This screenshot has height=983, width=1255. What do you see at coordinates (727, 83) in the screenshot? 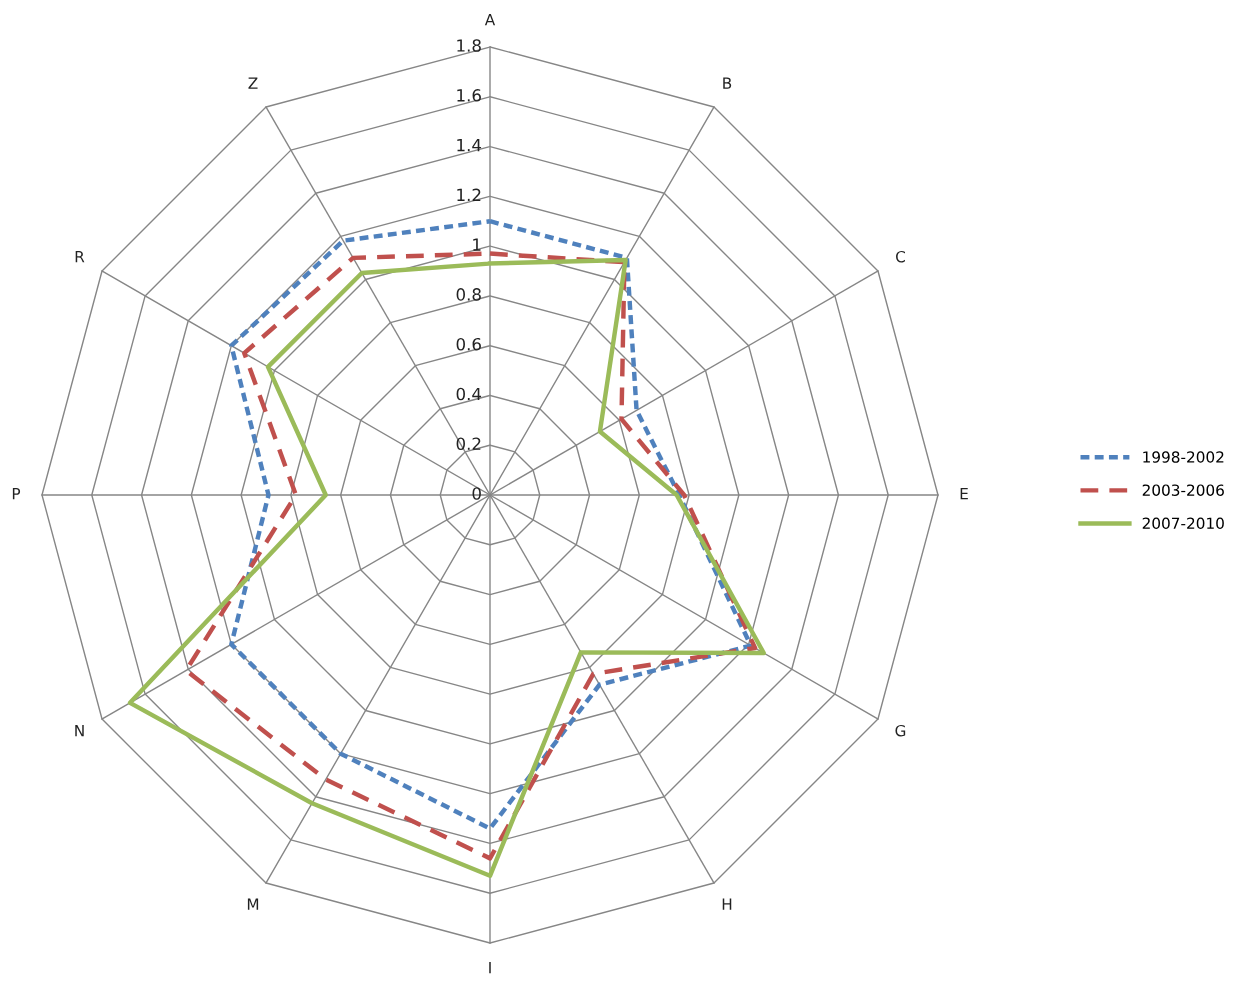
I see `spoke-label: B` at bounding box center [727, 83].